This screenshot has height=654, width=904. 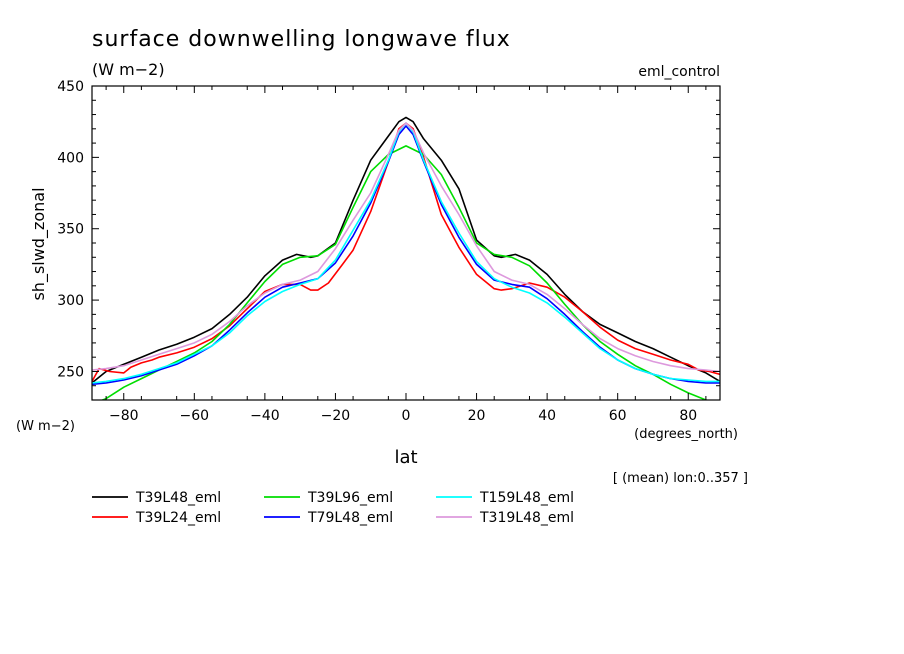 I want to click on x-tick-label: 40, so click(x=547, y=416).